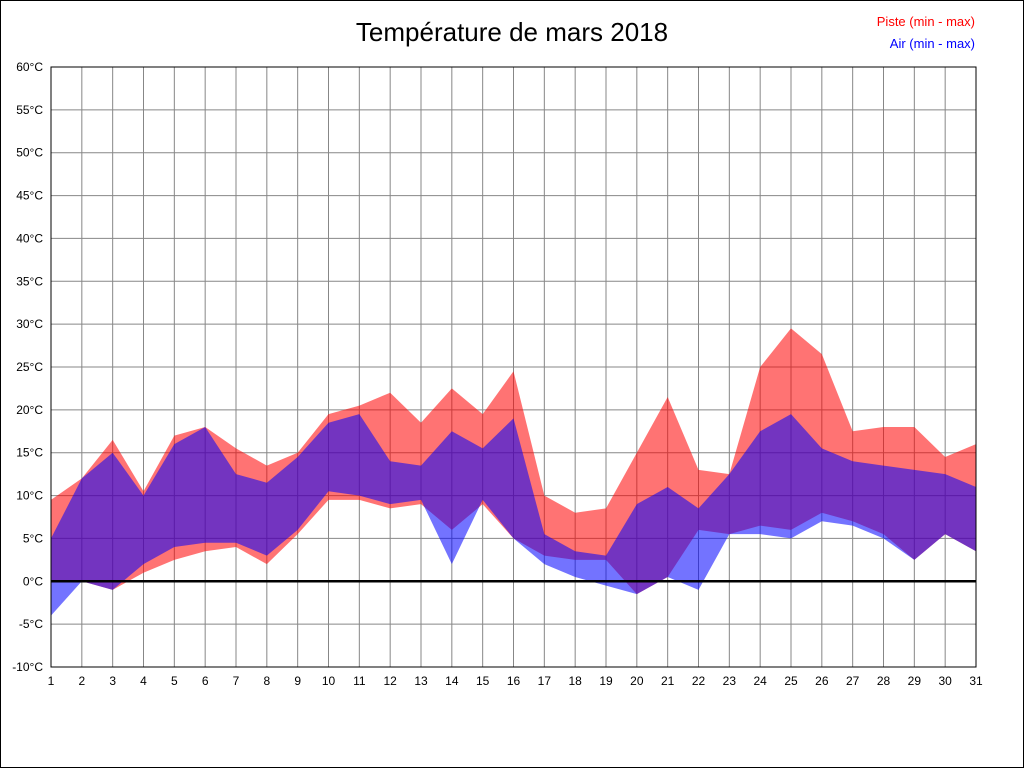  What do you see at coordinates (853, 681) in the screenshot?
I see `x-tick-label: 27` at bounding box center [853, 681].